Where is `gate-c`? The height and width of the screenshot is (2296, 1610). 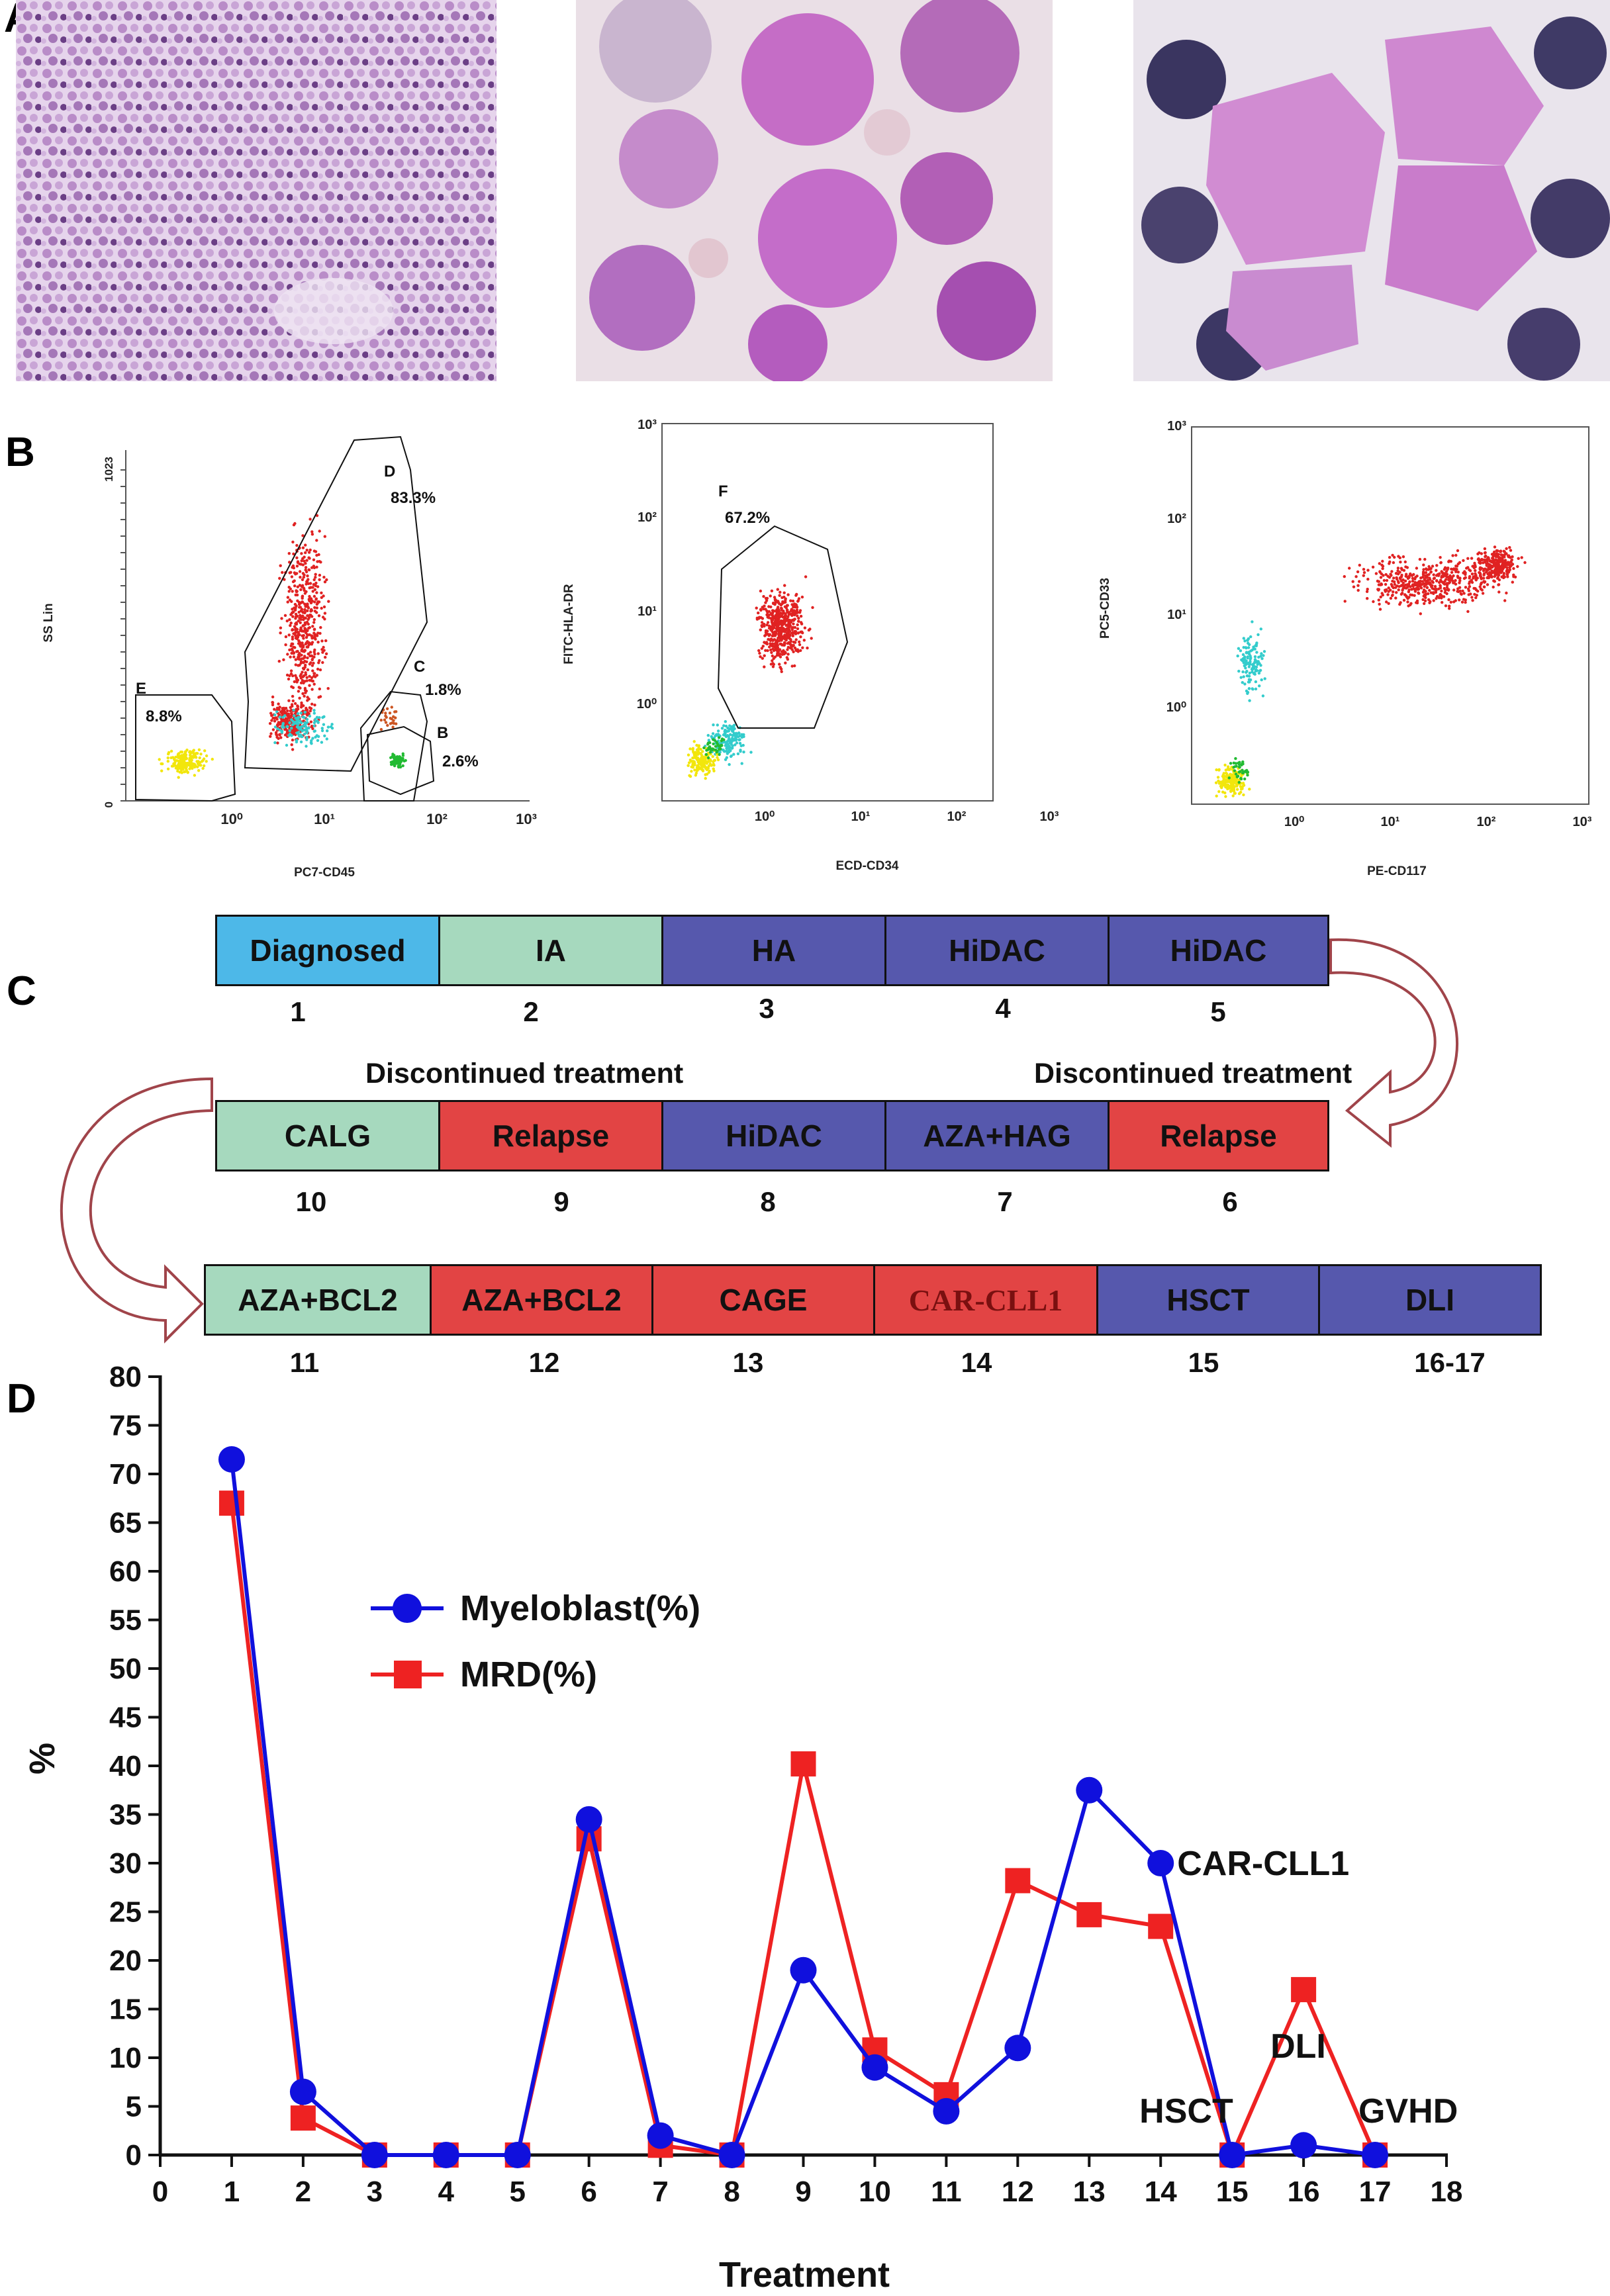
gate-c is located at coordinates (394, 746).